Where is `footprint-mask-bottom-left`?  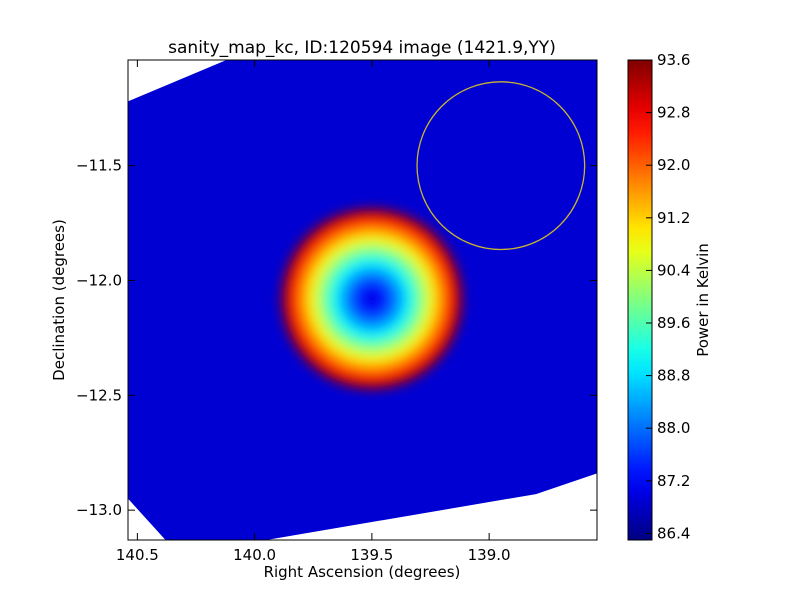 footprint-mask-bottom-left is located at coordinates (147, 519).